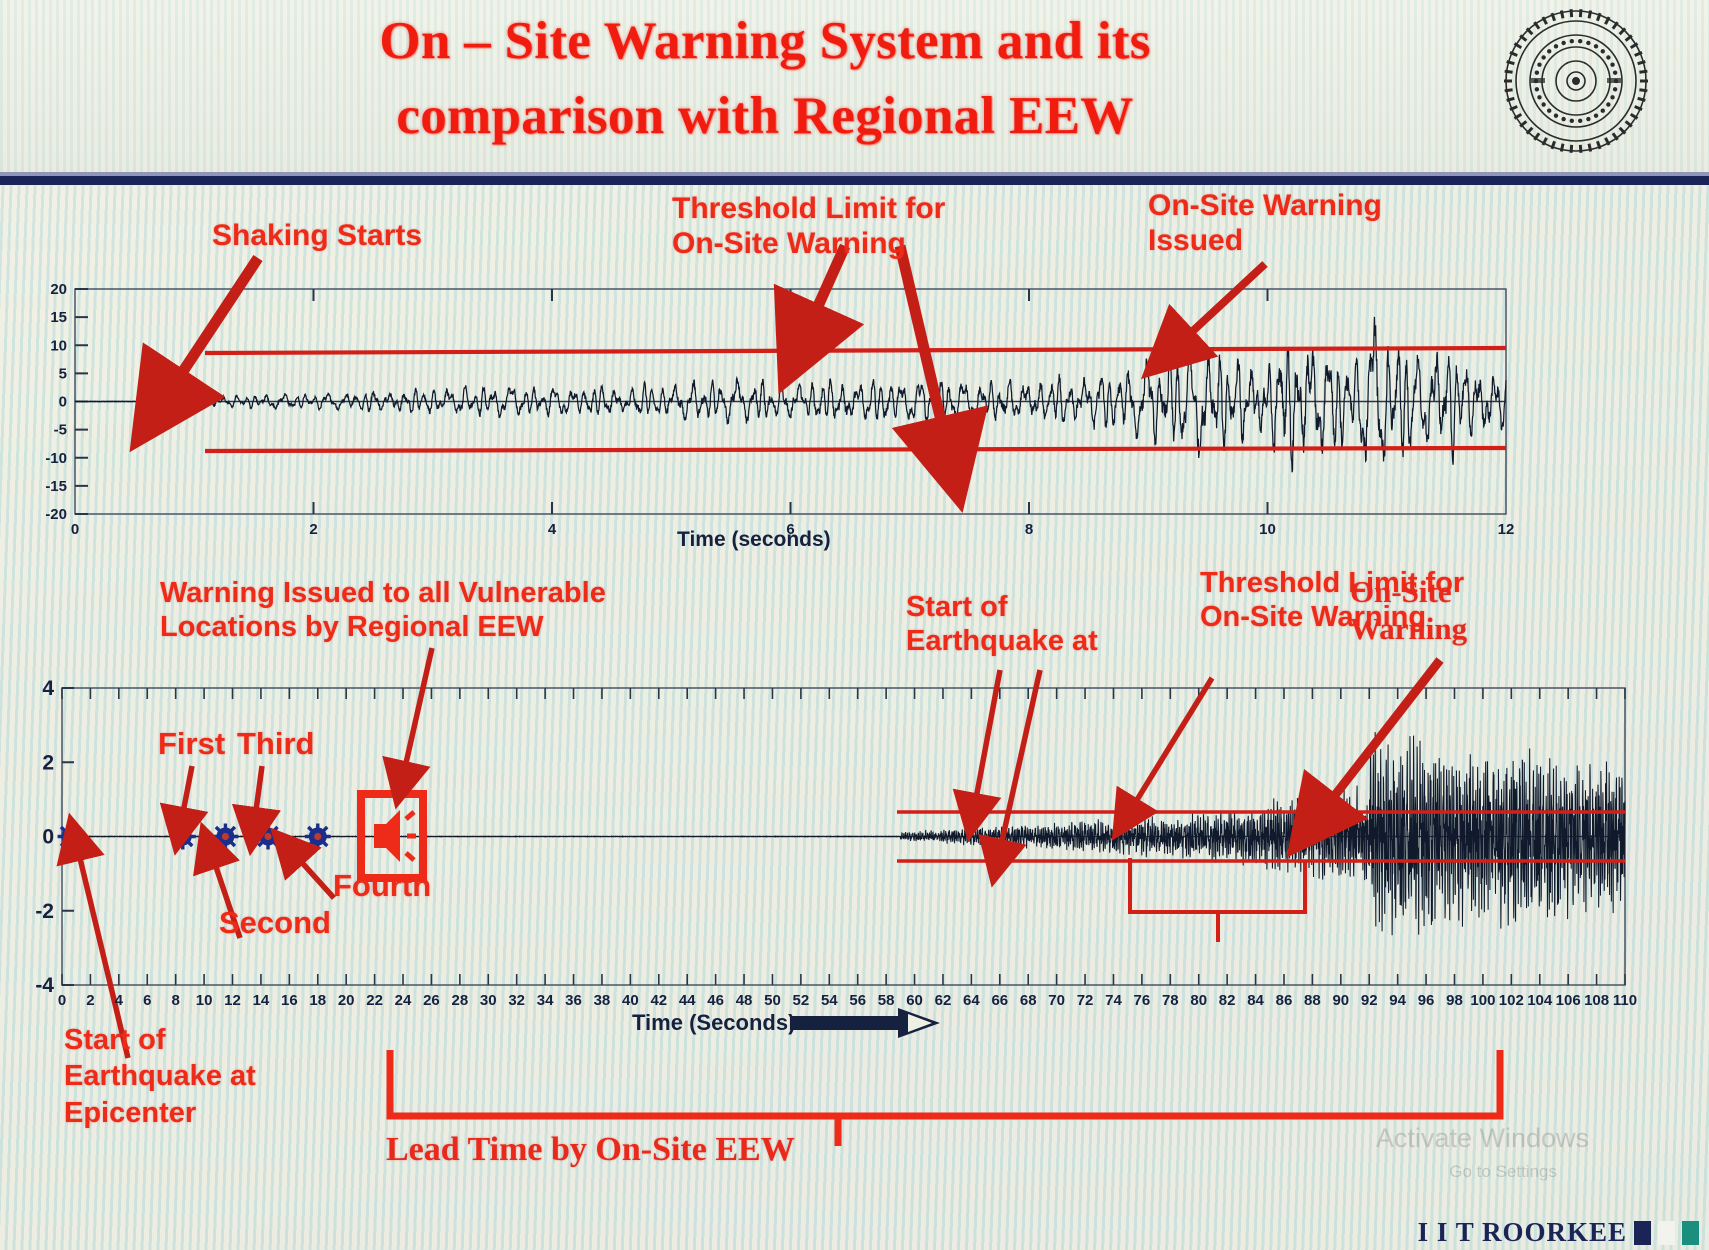 The width and height of the screenshot is (1709, 1250). I want to click on xtick-label: 96, so click(1426, 1000).